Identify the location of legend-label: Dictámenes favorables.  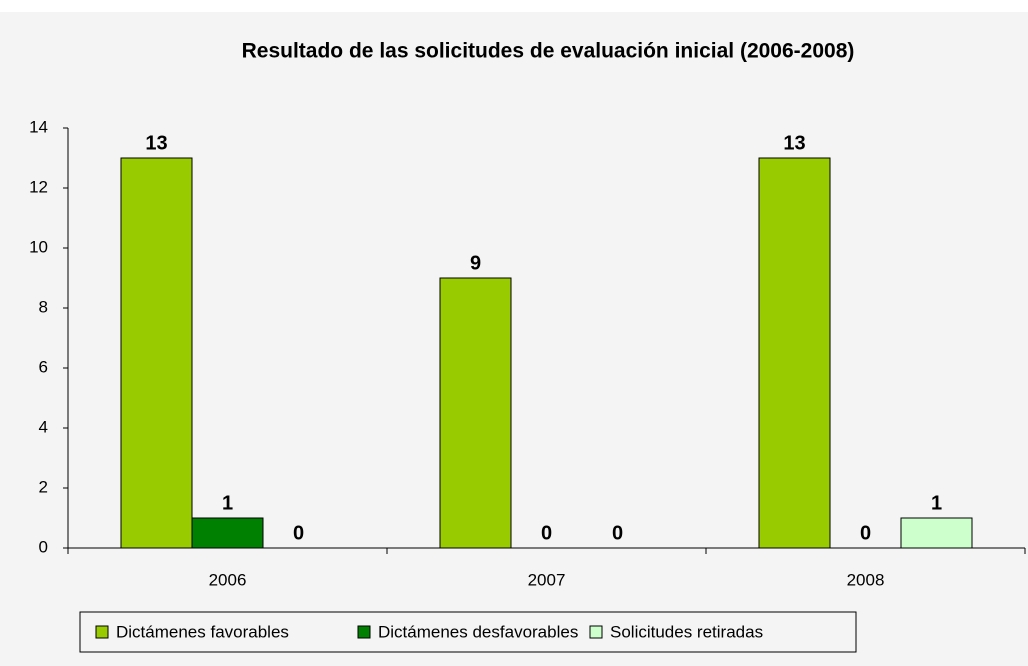
(202, 631).